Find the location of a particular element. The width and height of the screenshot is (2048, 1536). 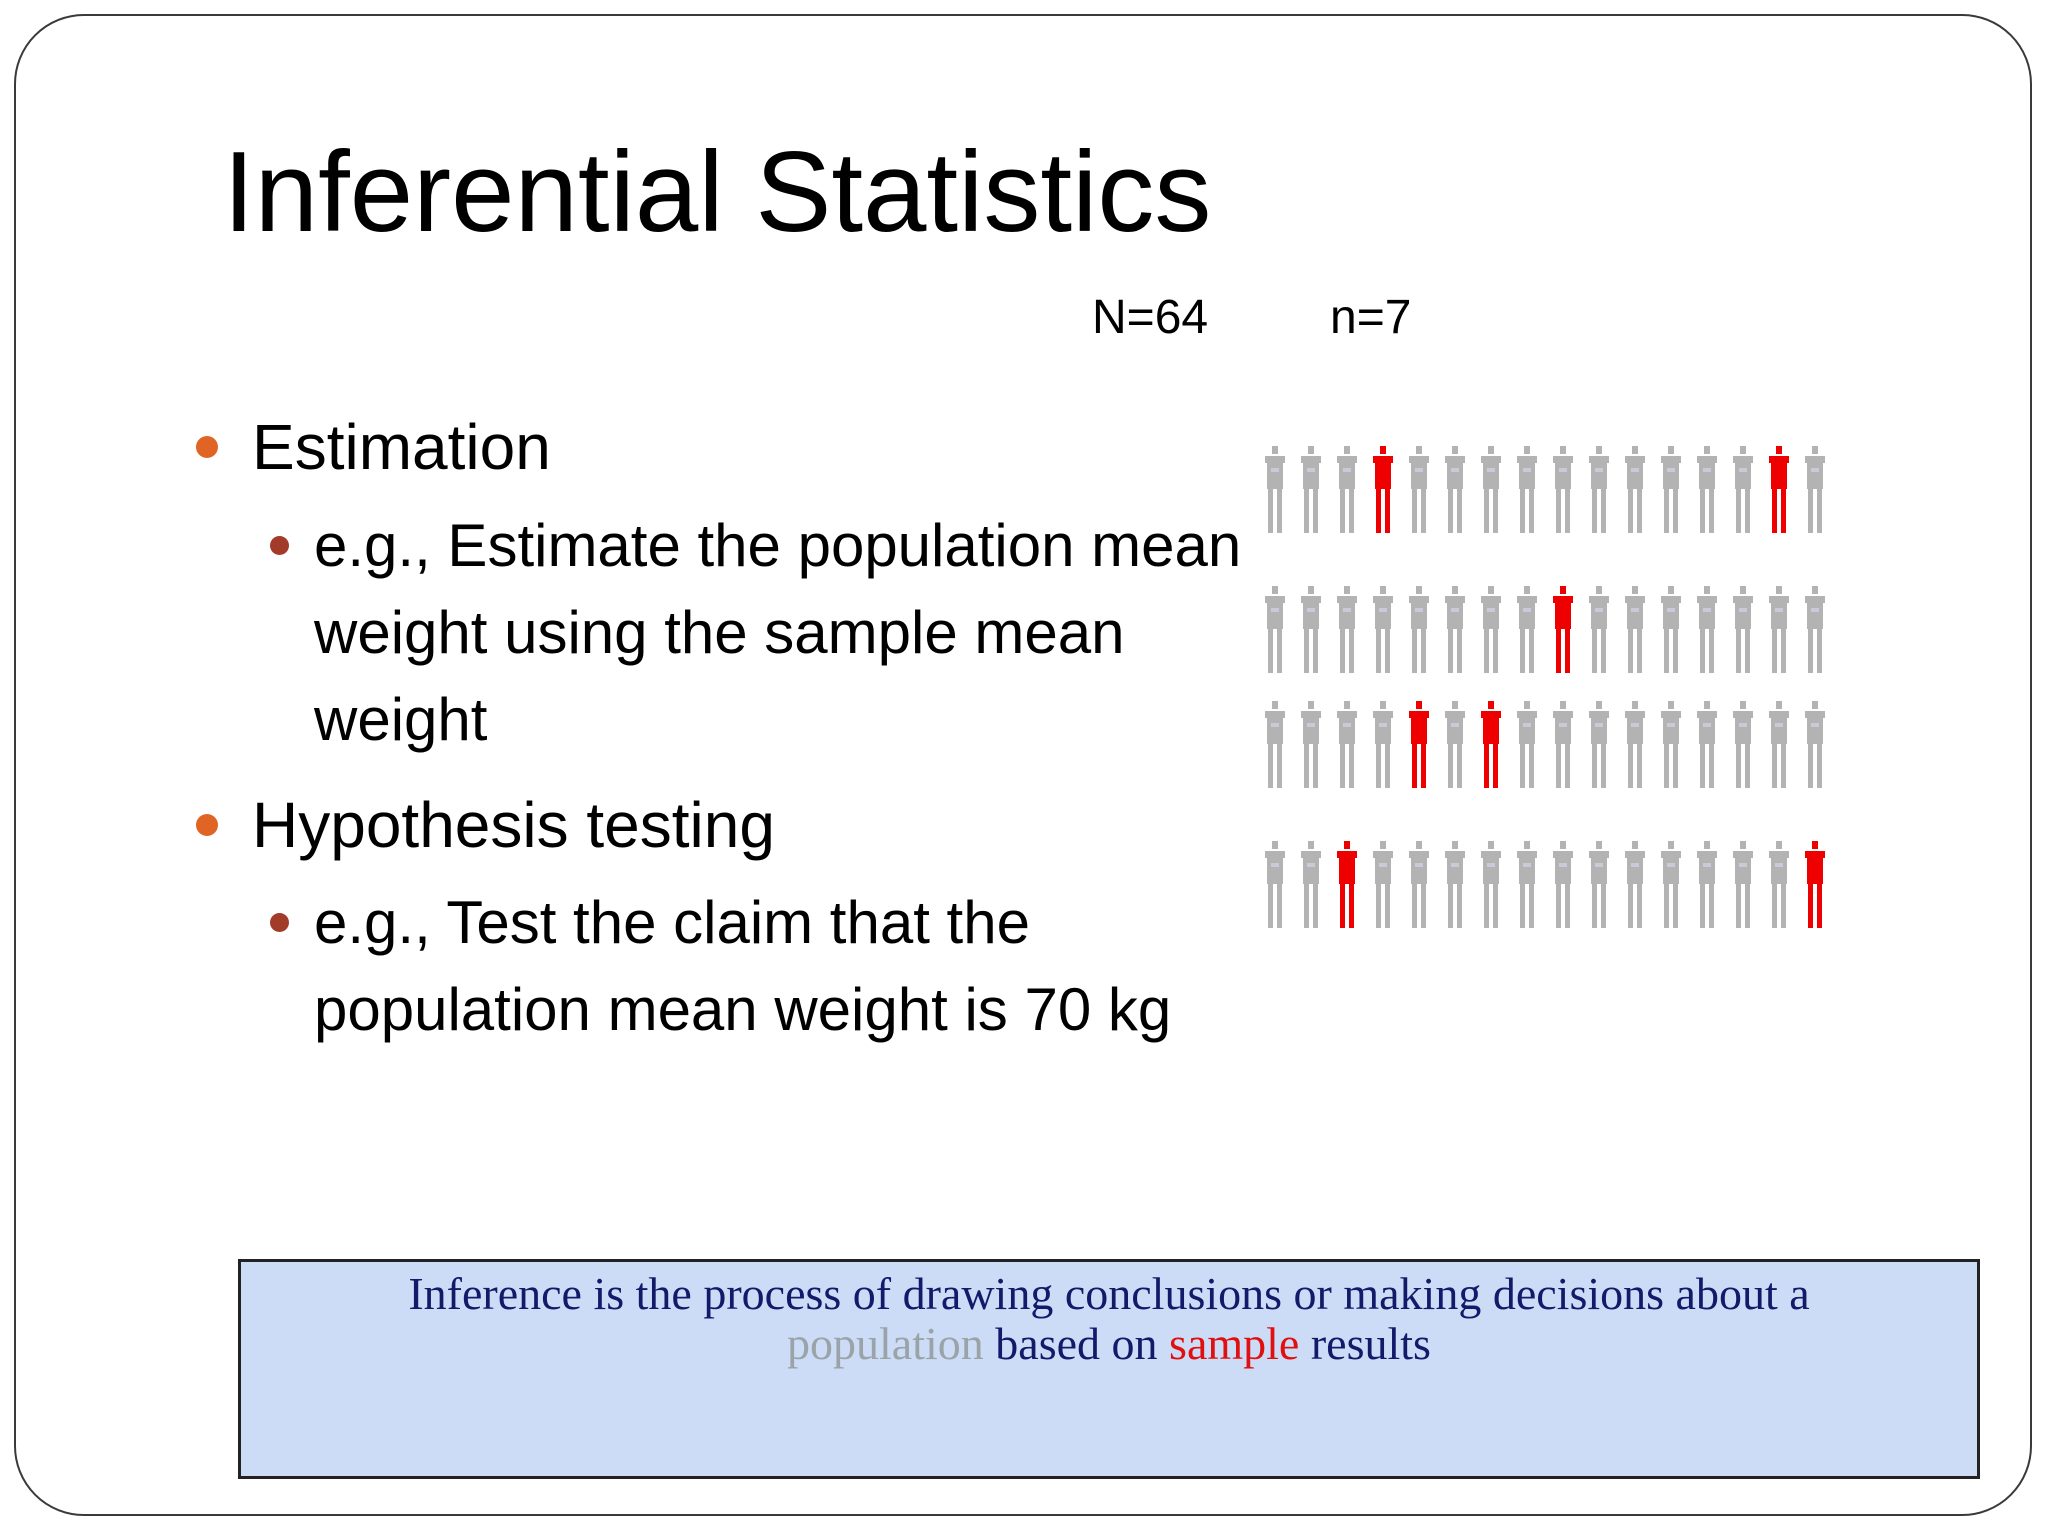

callout-word-sample: sample is located at coordinates (1234, 1343).